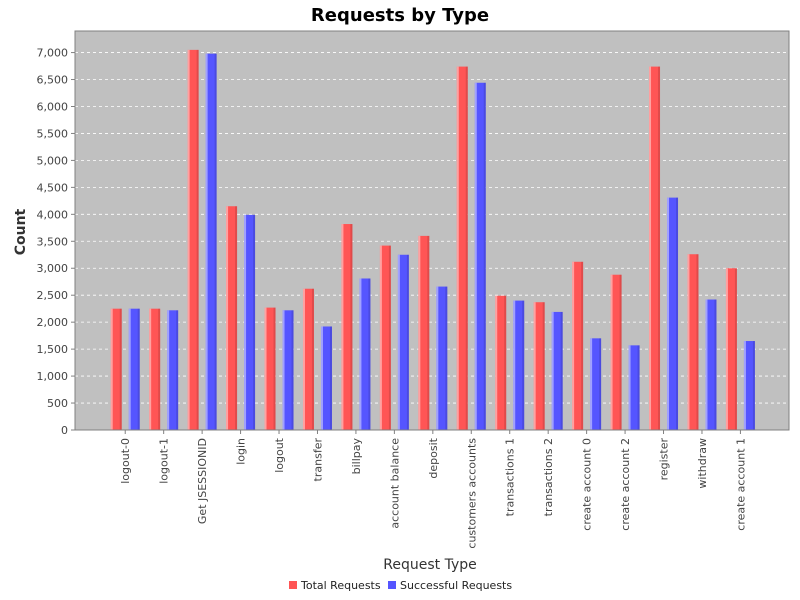 The height and width of the screenshot is (600, 800). Describe the element at coordinates (471, 493) in the screenshot. I see `x-tick-label: customers accounts` at that location.